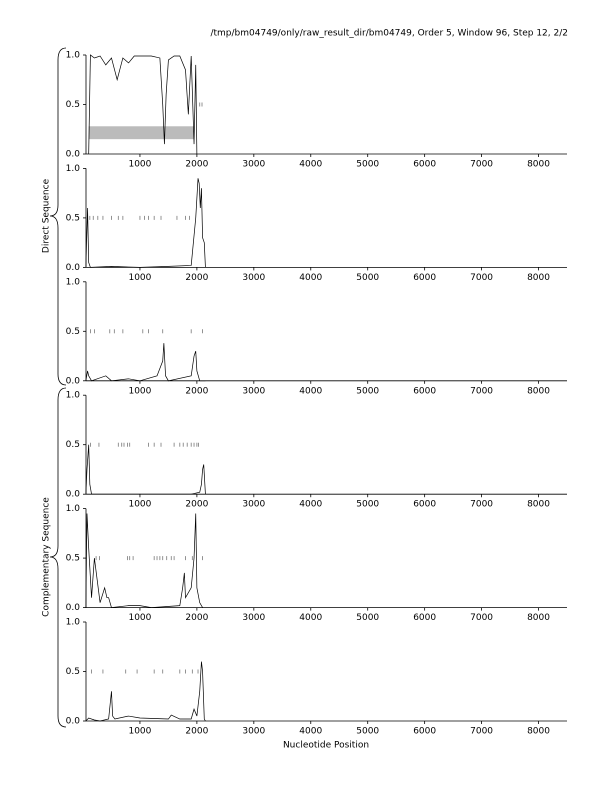  Describe the element at coordinates (47, 215) in the screenshot. I see `group-label: Direct Sequence` at that location.